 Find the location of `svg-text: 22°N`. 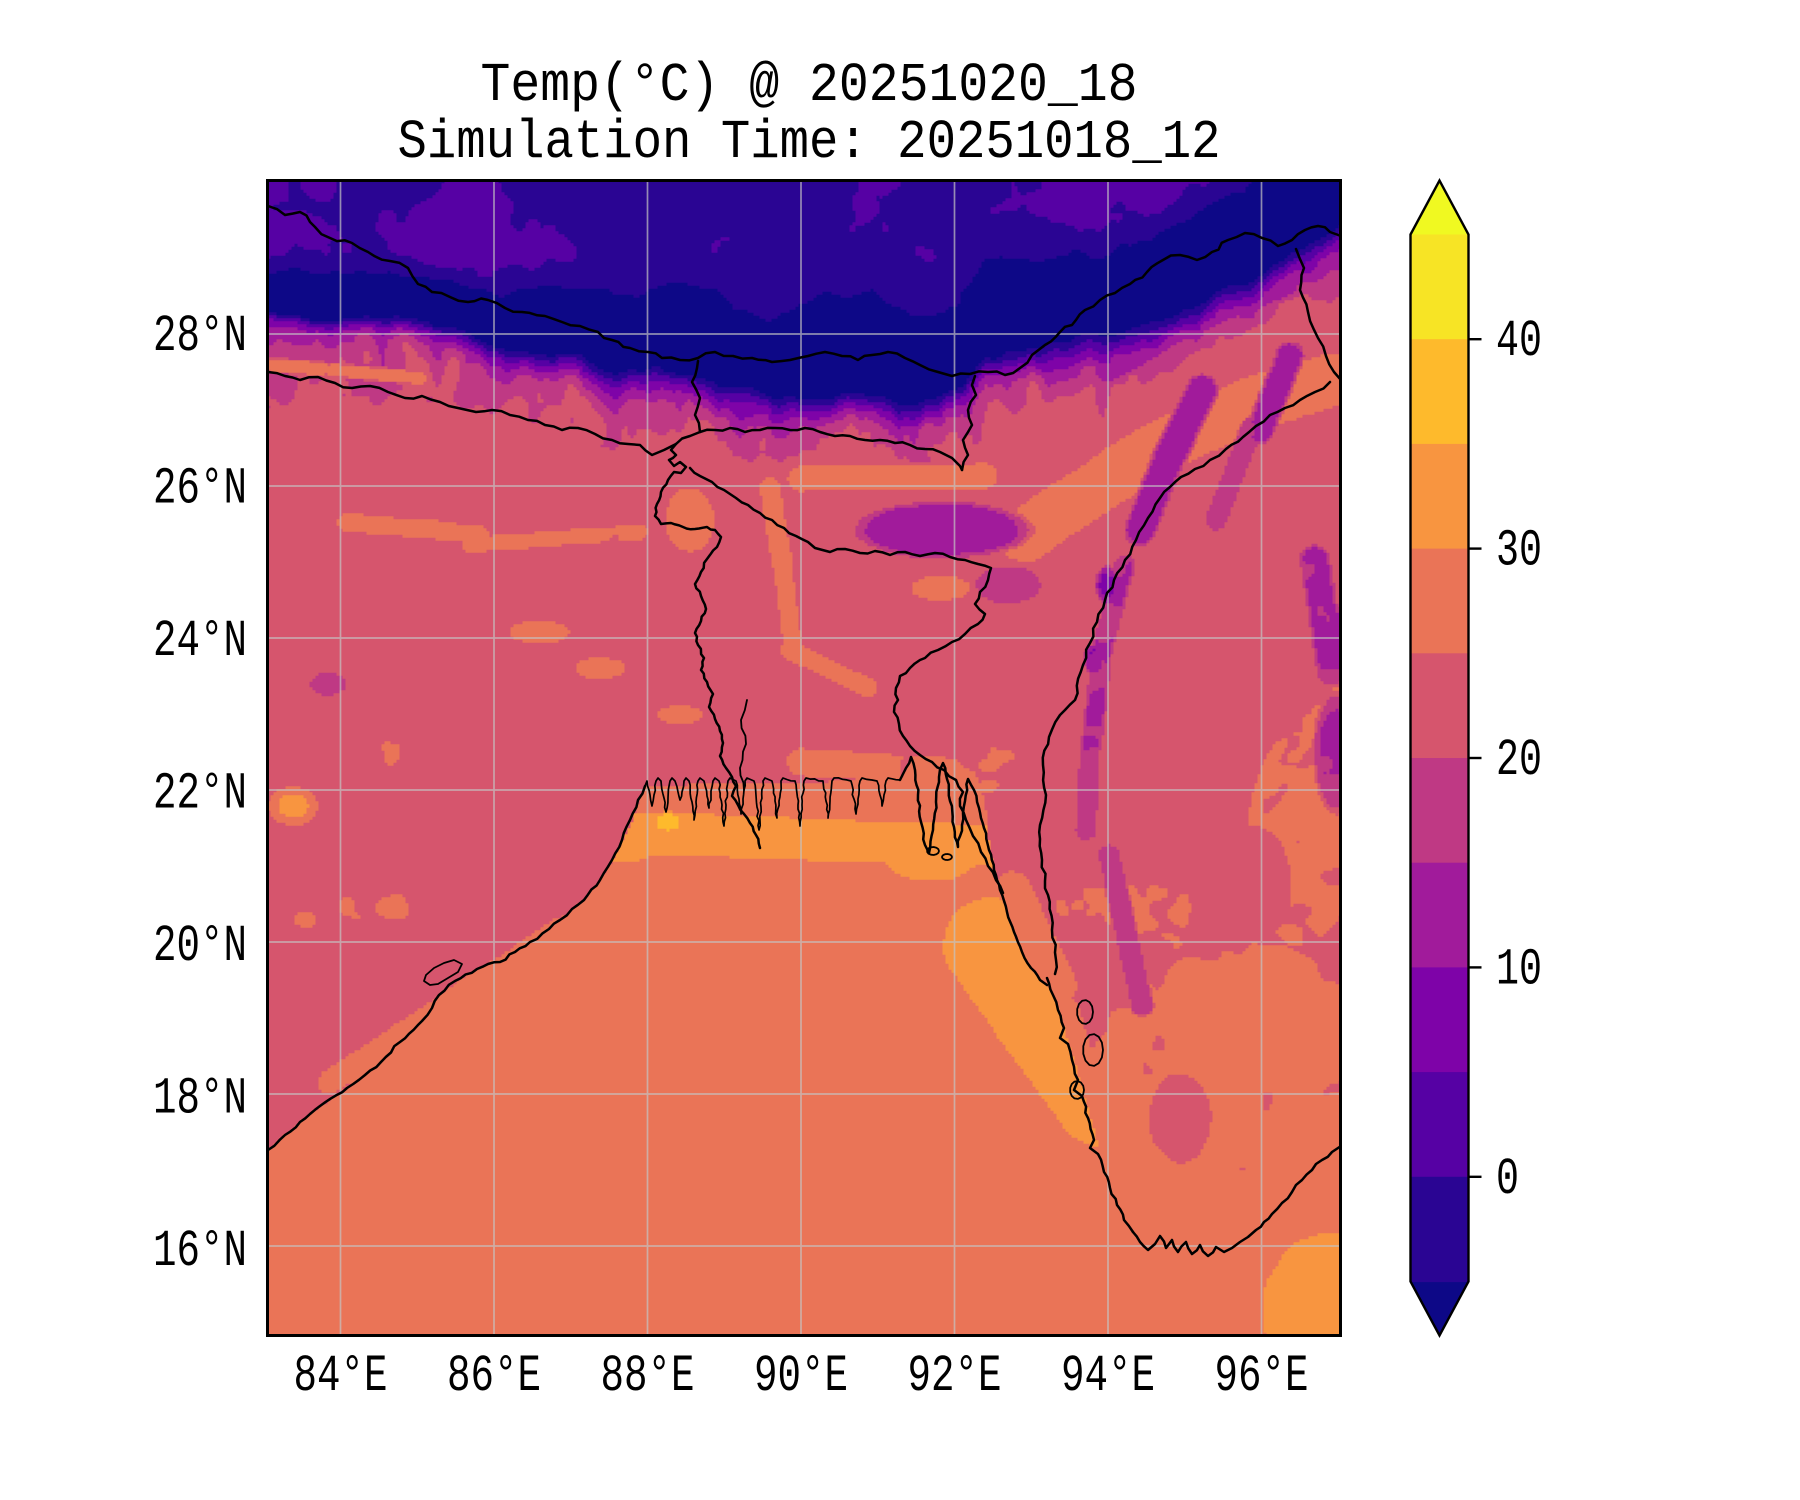

svg-text: 22°N is located at coordinates (200, 794).